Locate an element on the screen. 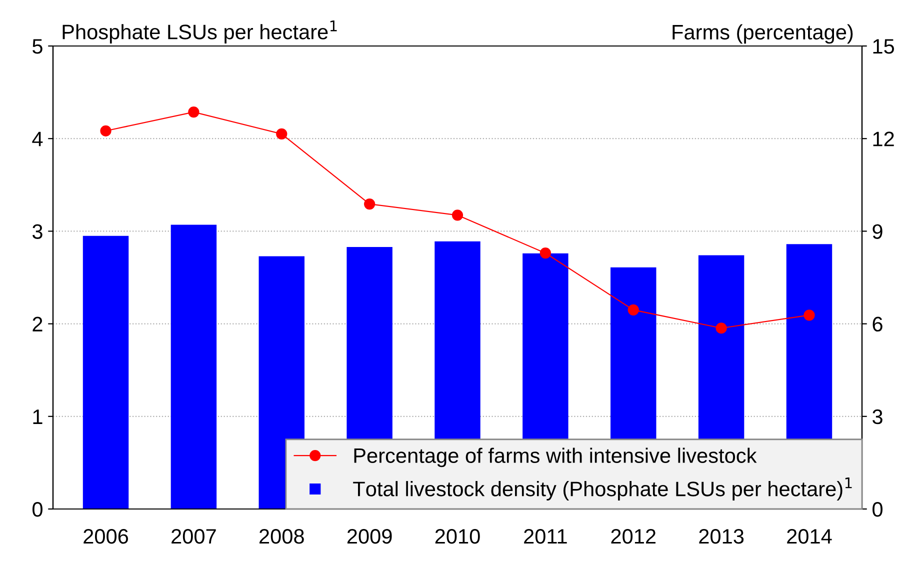  y-axis-title: Phosphate LSUs per hectare$^{1}$ is located at coordinates (199, 32).